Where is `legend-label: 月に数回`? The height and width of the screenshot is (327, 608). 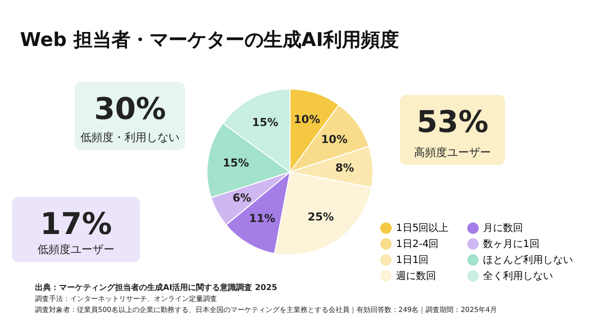 legend-label: 月に数回 is located at coordinates (503, 228).